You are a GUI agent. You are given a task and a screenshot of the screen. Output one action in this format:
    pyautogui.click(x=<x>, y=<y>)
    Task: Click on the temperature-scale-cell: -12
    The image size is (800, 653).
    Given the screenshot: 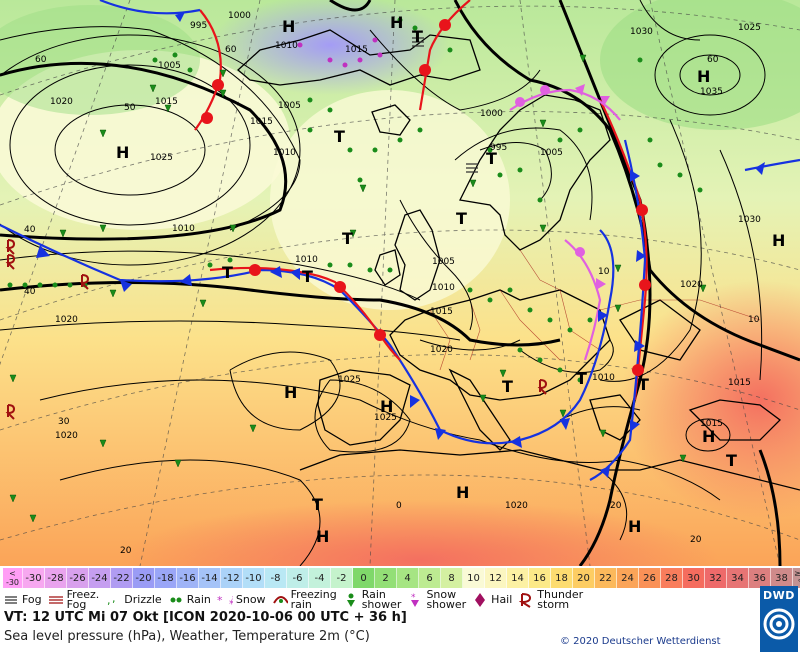 What is the action you would take?
    pyautogui.click(x=232, y=578)
    